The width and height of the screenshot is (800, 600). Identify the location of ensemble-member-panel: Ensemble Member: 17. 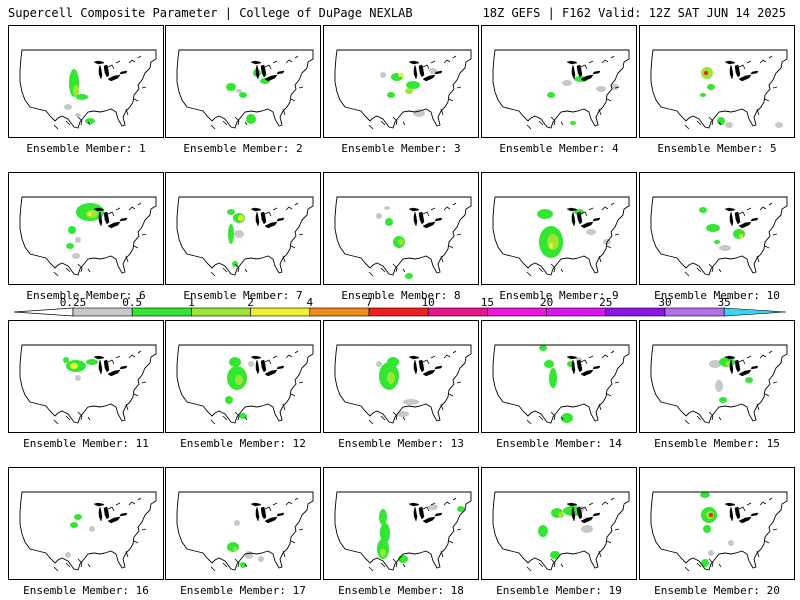
(243, 532).